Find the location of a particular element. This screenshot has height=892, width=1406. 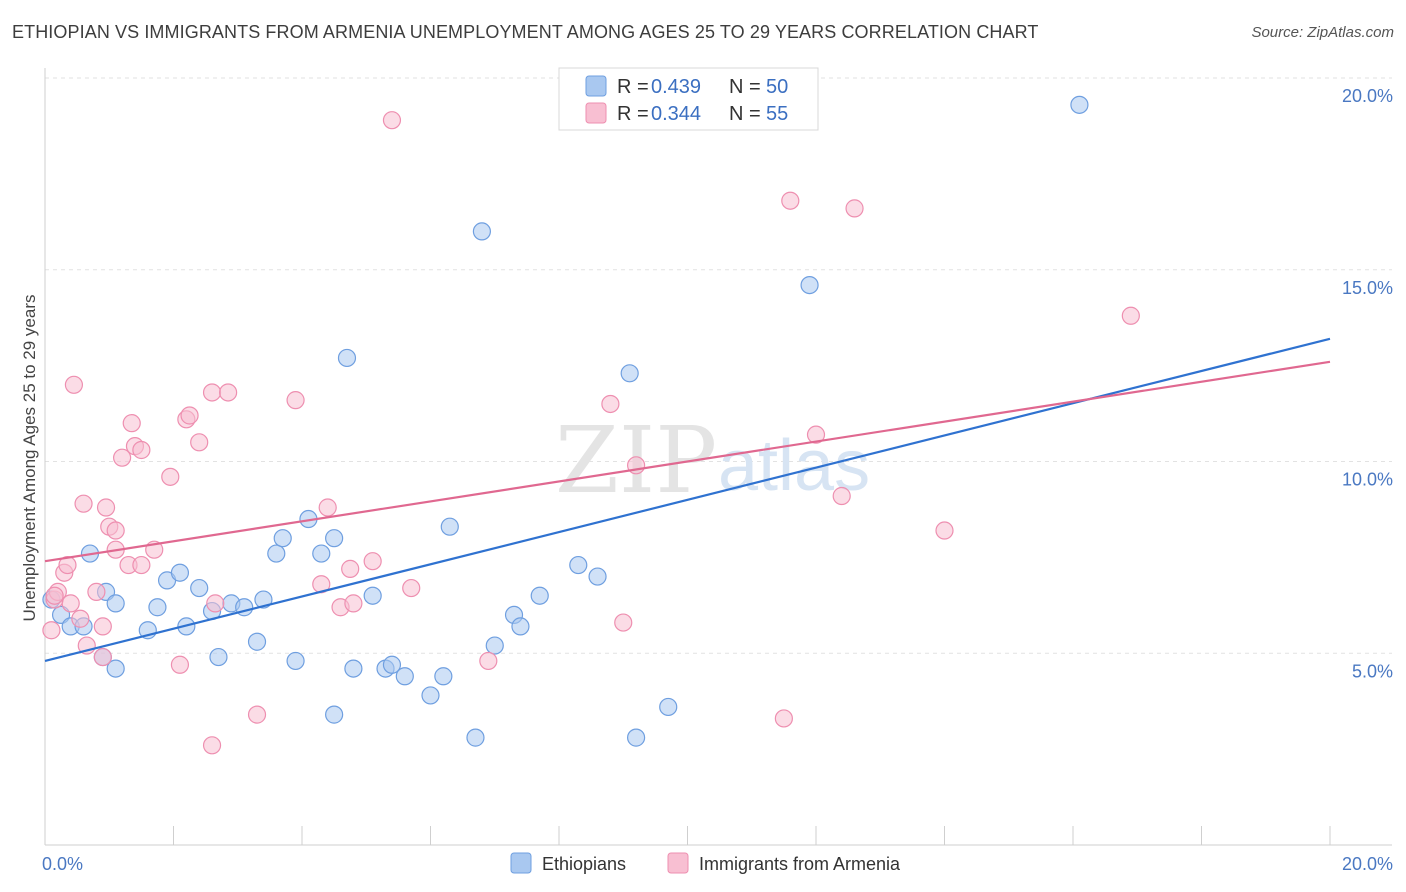

chart-source: Source: ZipAtlas.com is located at coordinates (1322, 32).